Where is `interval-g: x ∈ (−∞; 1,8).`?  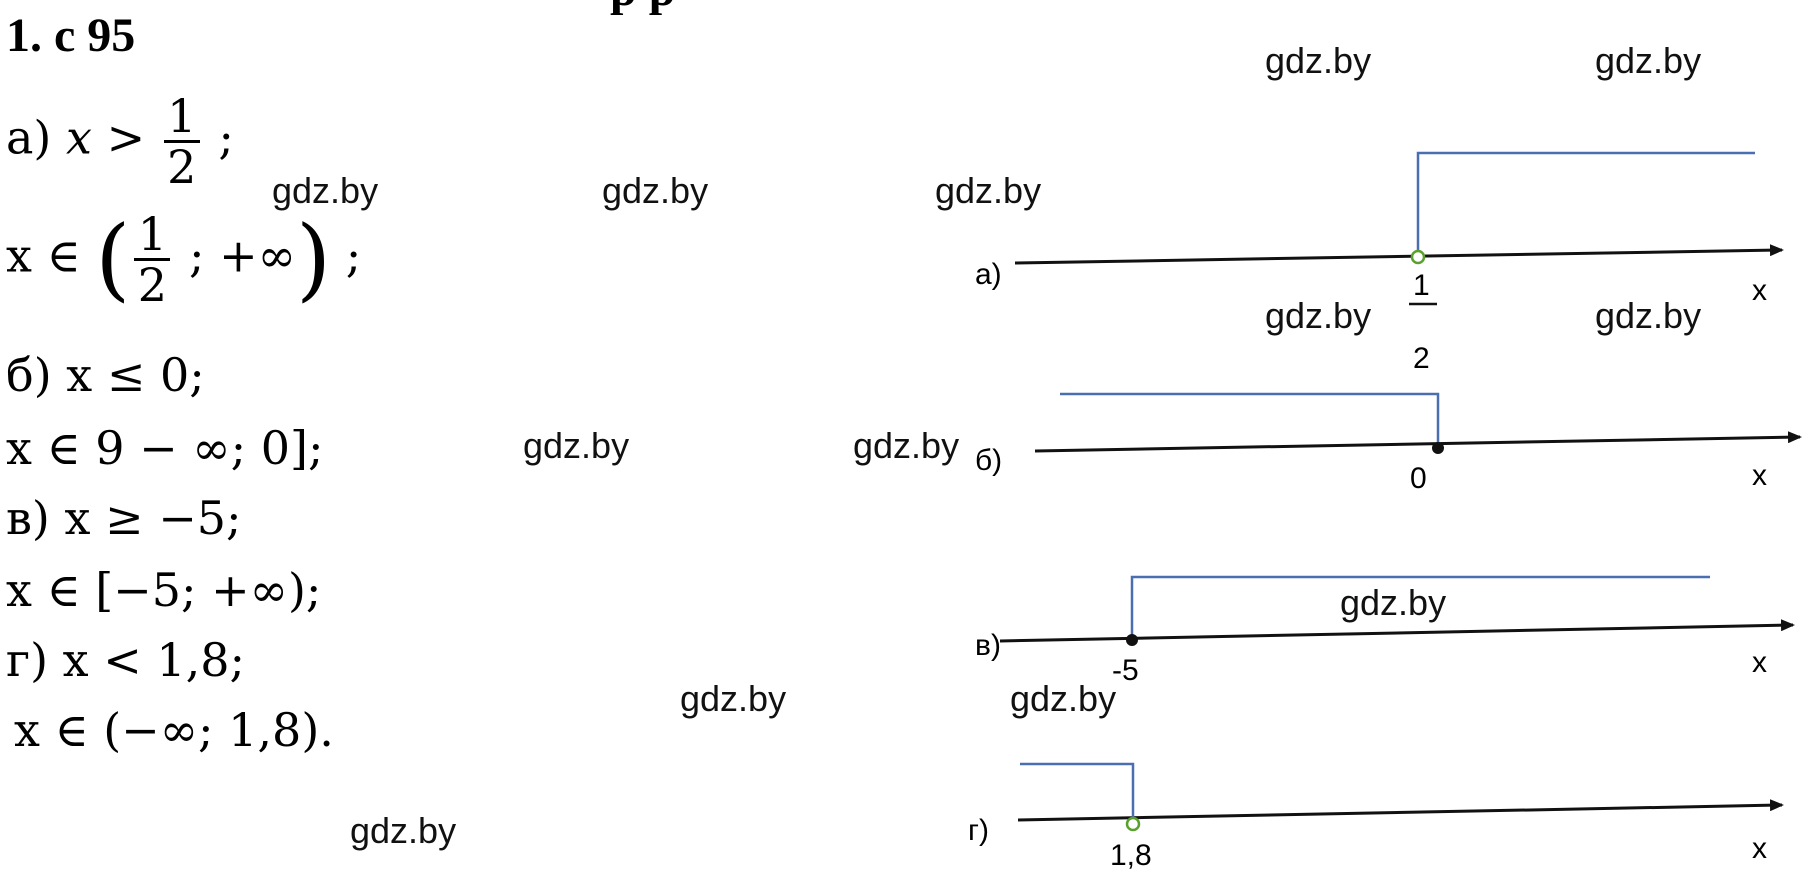 interval-g: x ∈ (−∞; 1,8). is located at coordinates (174, 730).